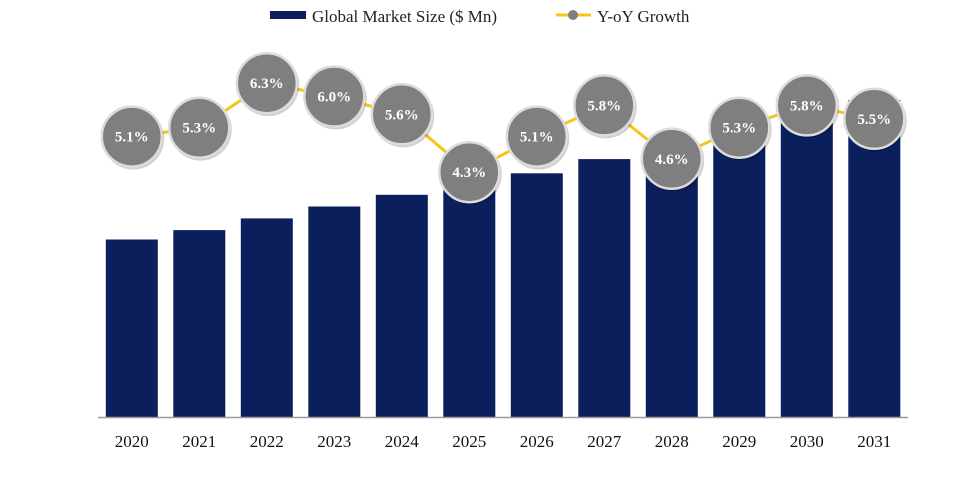 This screenshot has width=960, height=483. What do you see at coordinates (806, 266) in the screenshot?
I see `bar-2030` at bounding box center [806, 266].